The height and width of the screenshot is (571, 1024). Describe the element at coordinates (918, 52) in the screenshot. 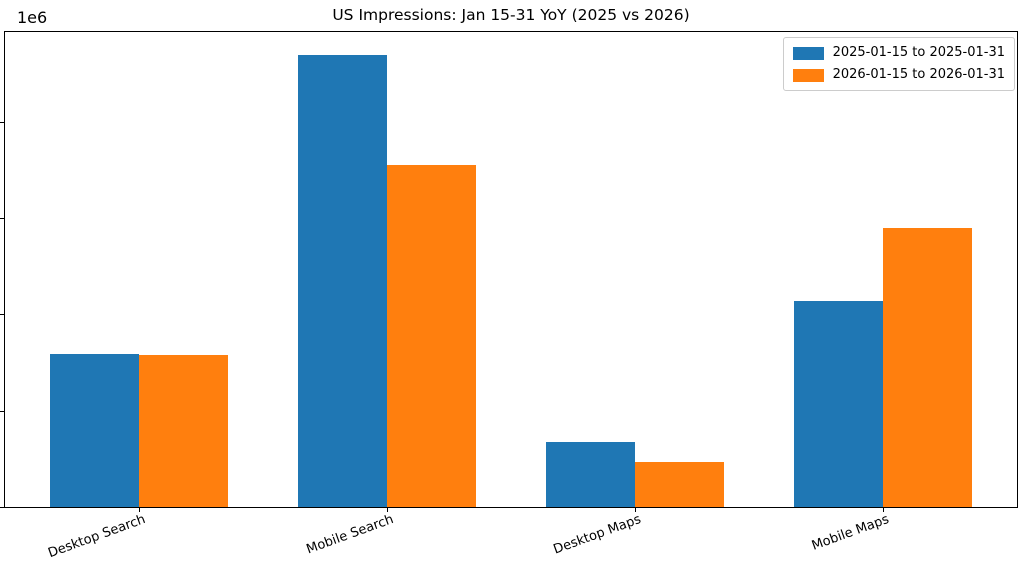

I see `legend-label: 2025-01-15 to 2025-01-31` at that location.